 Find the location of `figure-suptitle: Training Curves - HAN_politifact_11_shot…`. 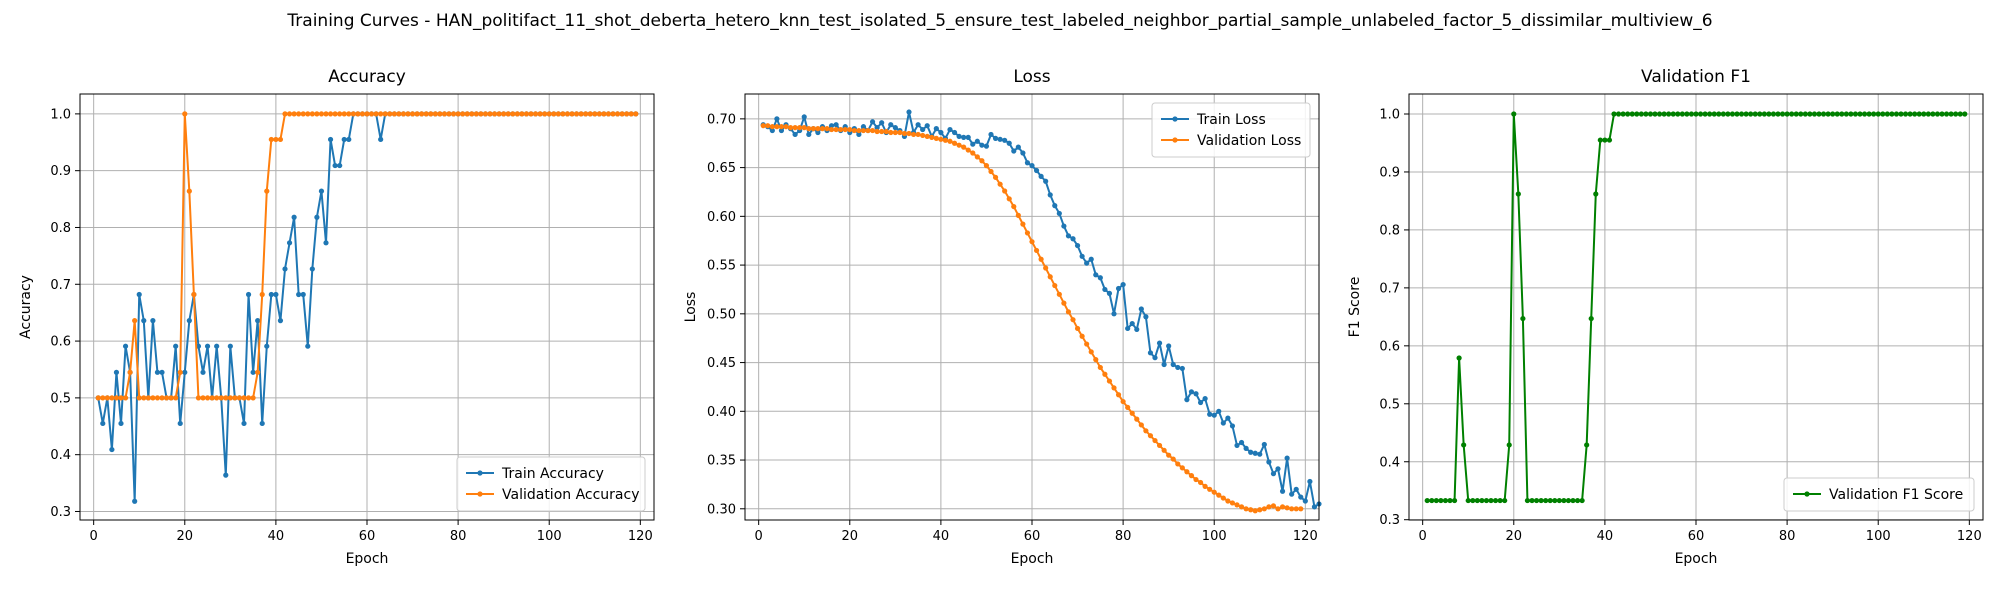

figure-suptitle: Training Curves - HAN_politifact_11_shot… is located at coordinates (999, 21).